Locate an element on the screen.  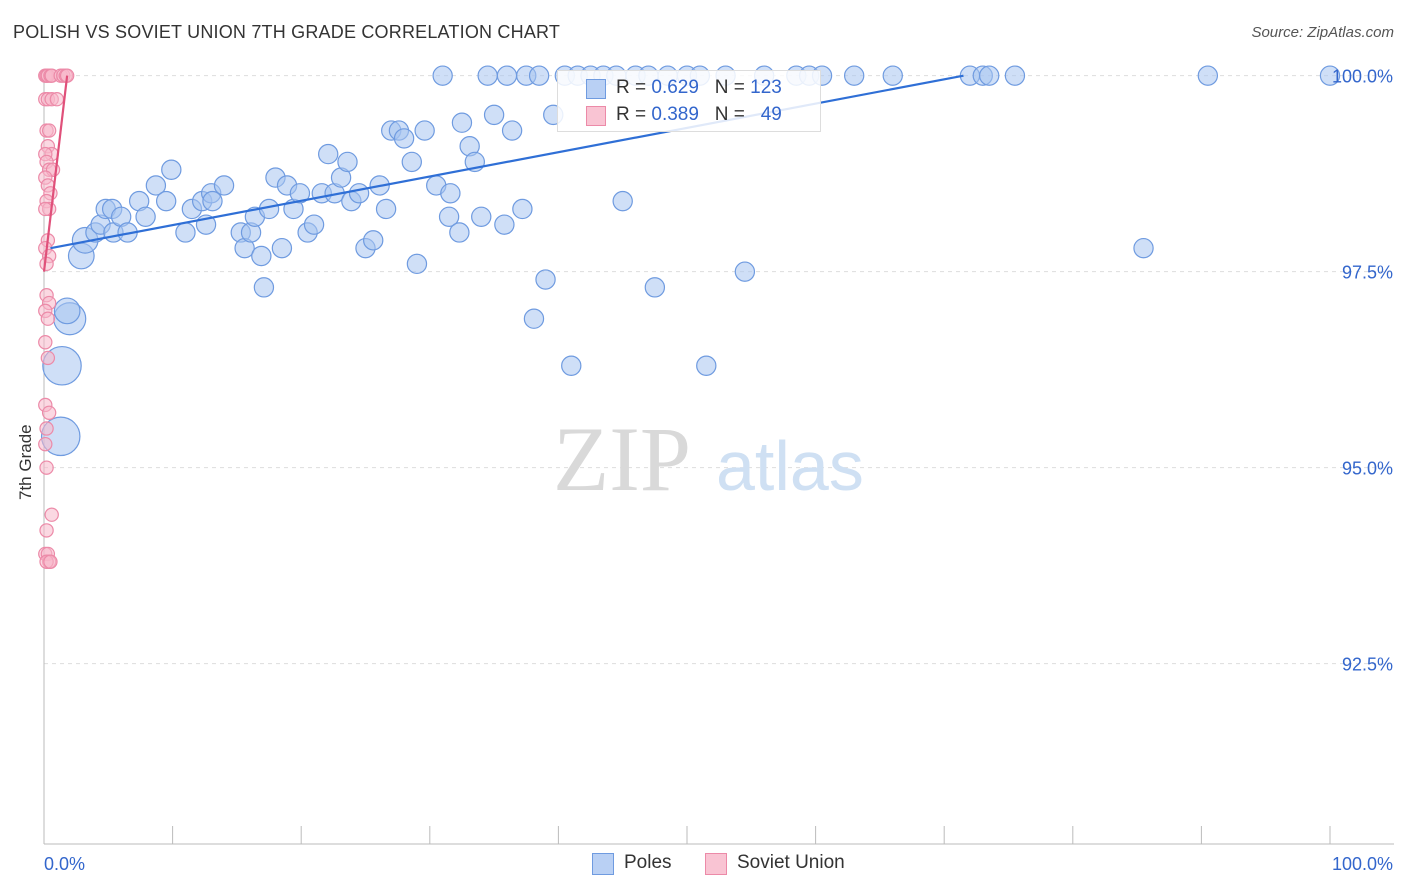
x-tick-label: 0.0% is located at coordinates (64, 864).